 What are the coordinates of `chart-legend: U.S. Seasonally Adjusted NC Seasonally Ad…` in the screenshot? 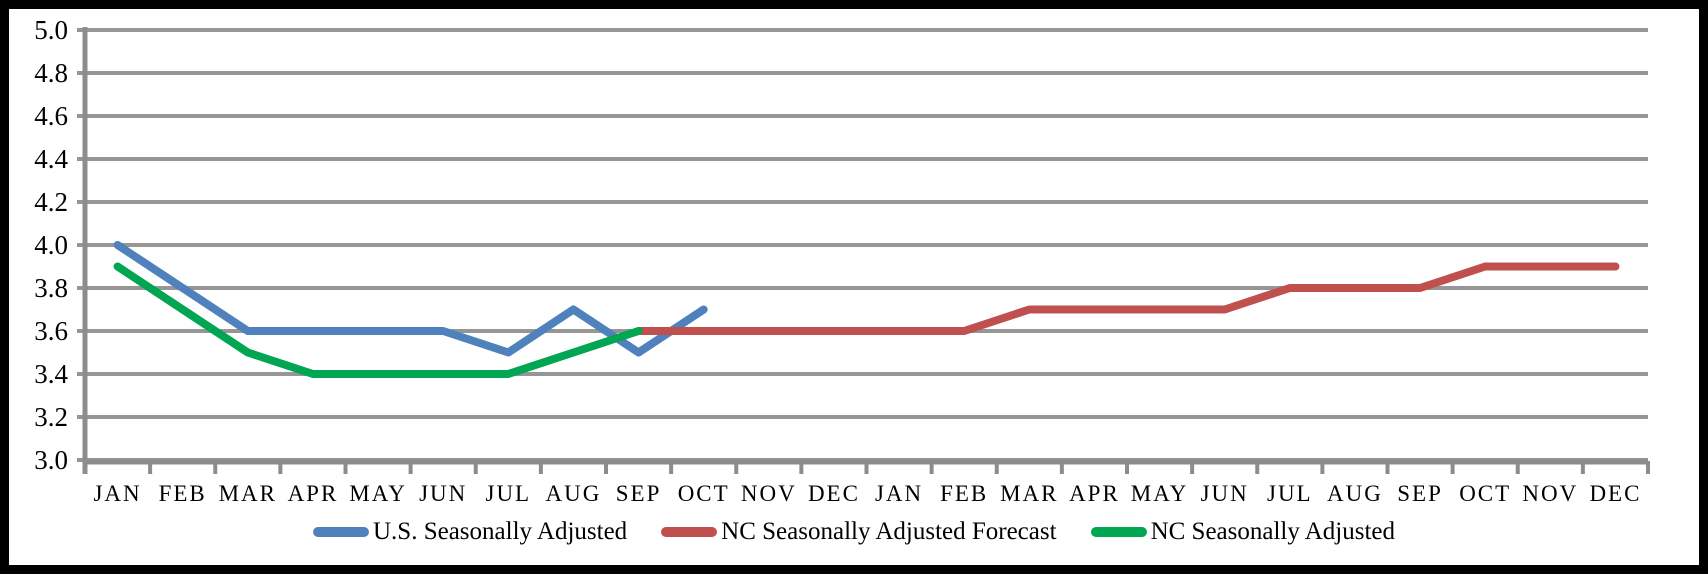 It's located at (854, 532).